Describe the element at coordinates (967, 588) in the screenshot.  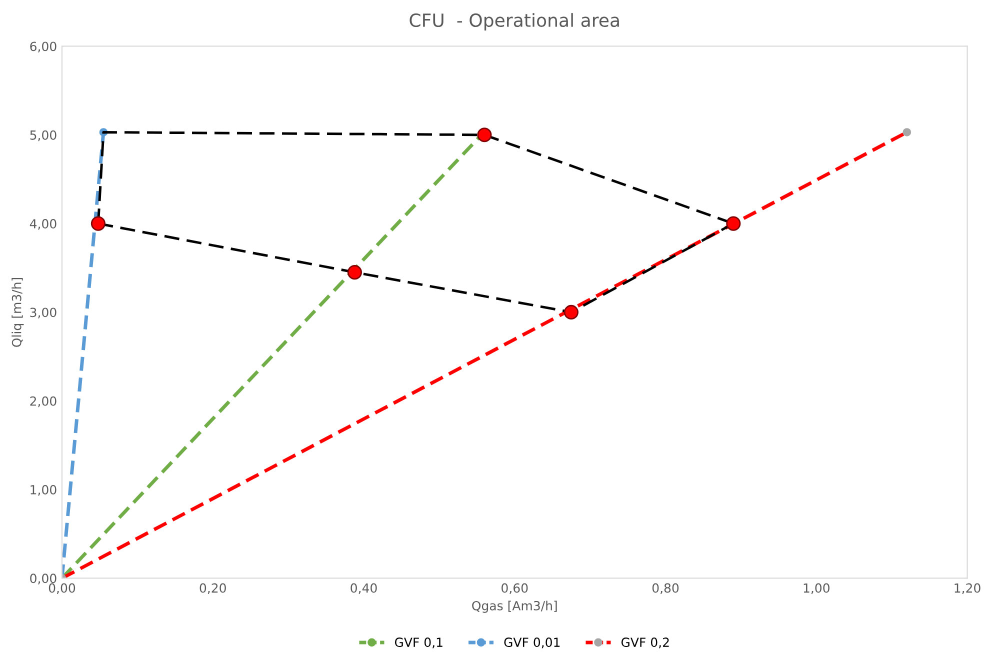
I see `x-tick-label: 1,20` at that location.